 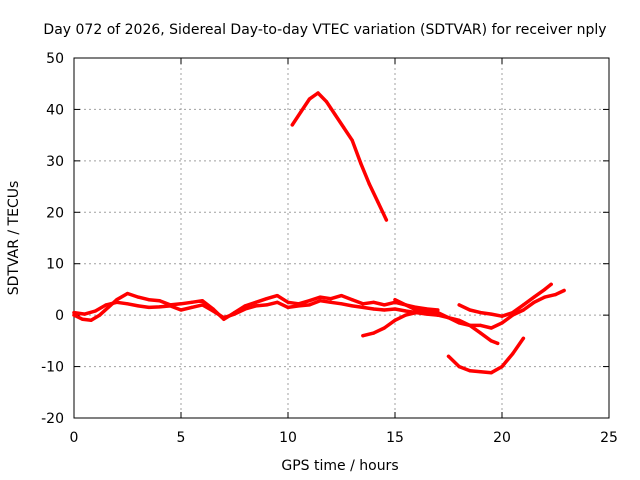 I want to click on y-tick-label: 0, so click(x=59, y=316).